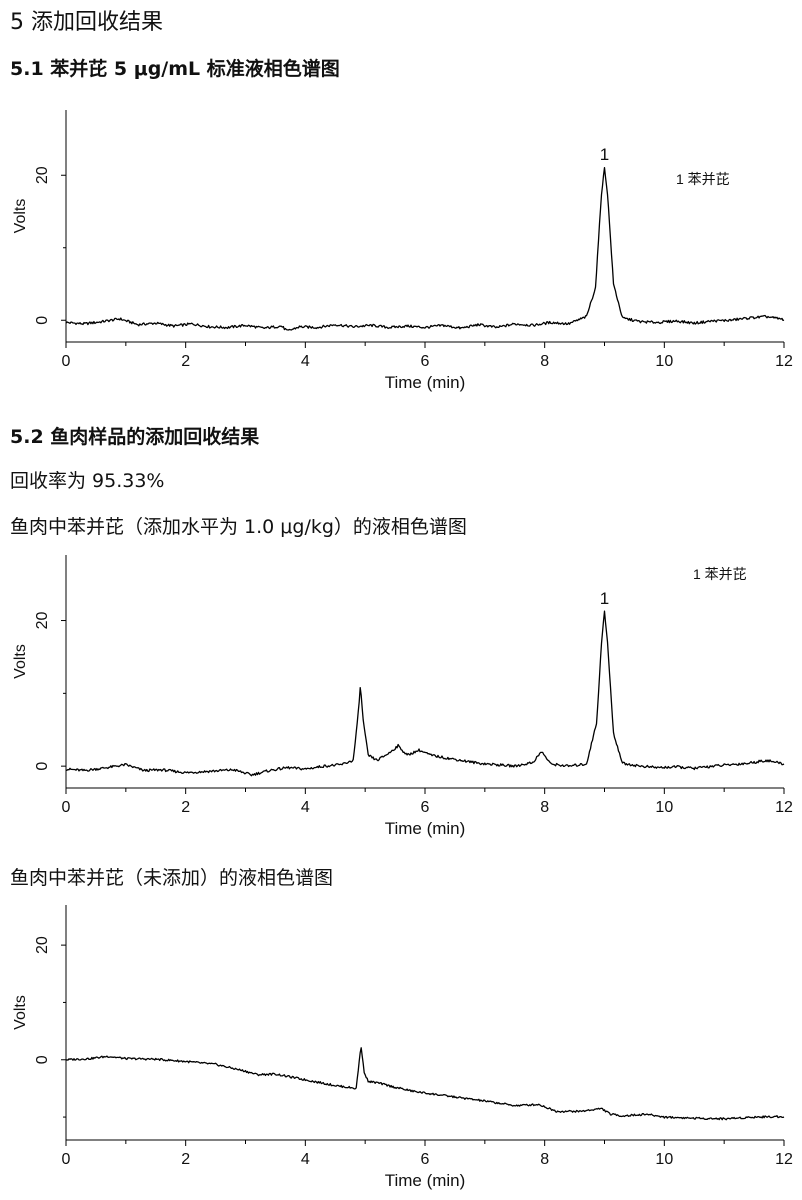 Image resolution: width=802 pixels, height=1200 pixels. What do you see at coordinates (175, 69) in the screenshot?
I see `subsection-title-5-1: 5.1 苯并芘 5 μg/mL 标准液相色谱图` at bounding box center [175, 69].